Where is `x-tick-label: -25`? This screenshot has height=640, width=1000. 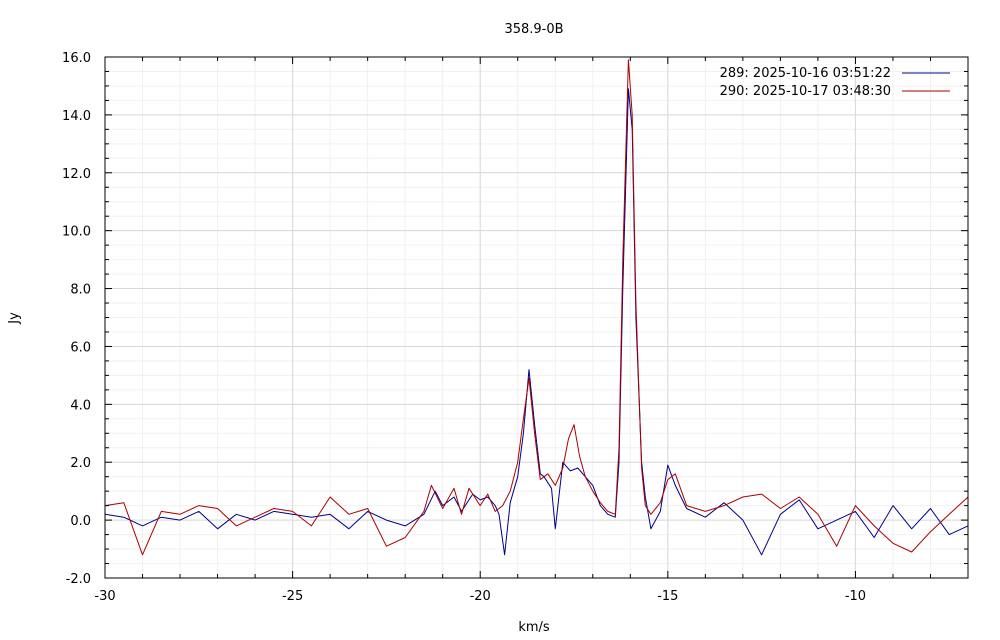
x-tick-label: -25 is located at coordinates (292, 596).